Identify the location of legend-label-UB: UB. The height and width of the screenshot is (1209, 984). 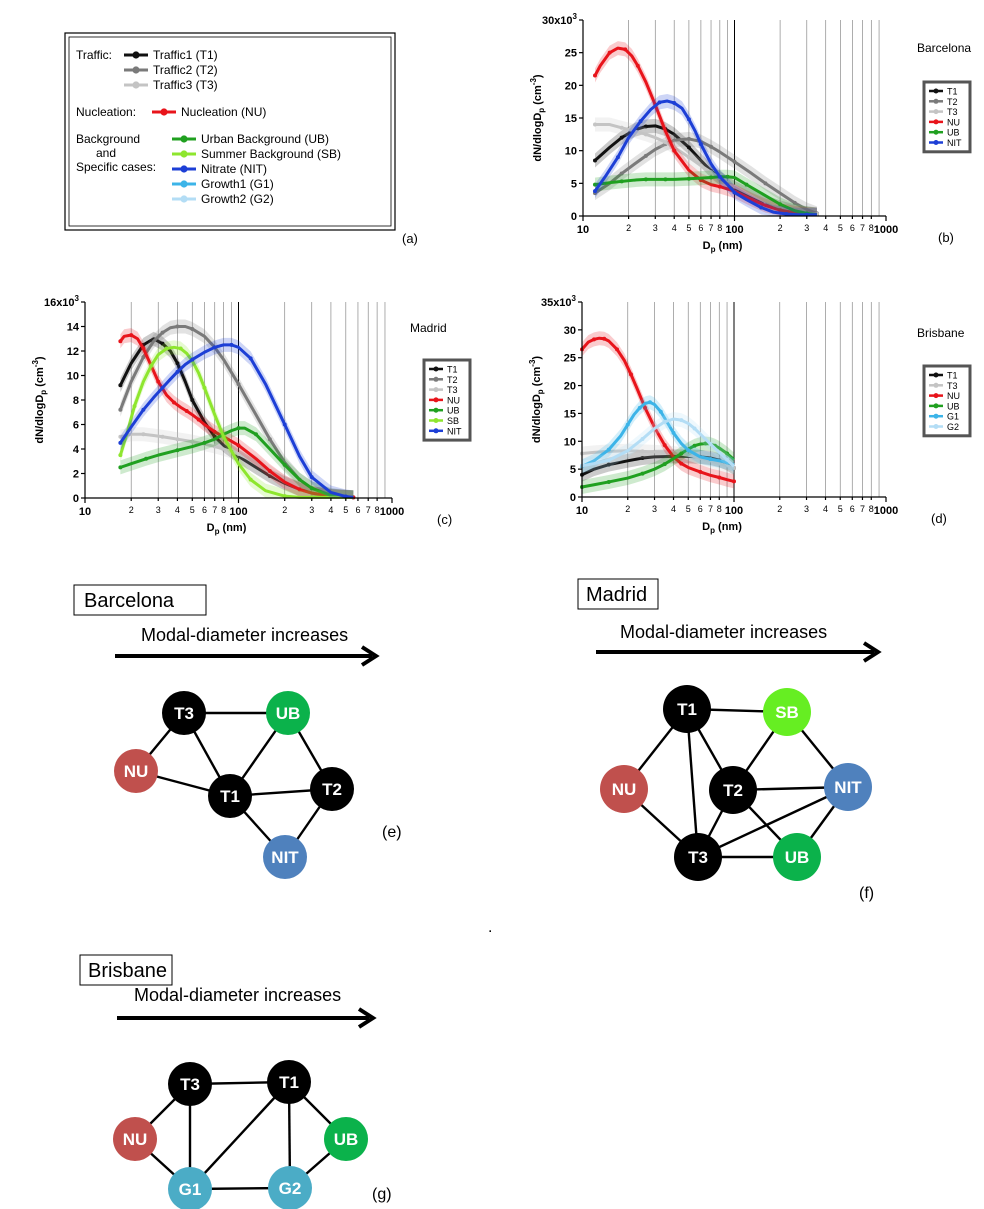
(453, 411).